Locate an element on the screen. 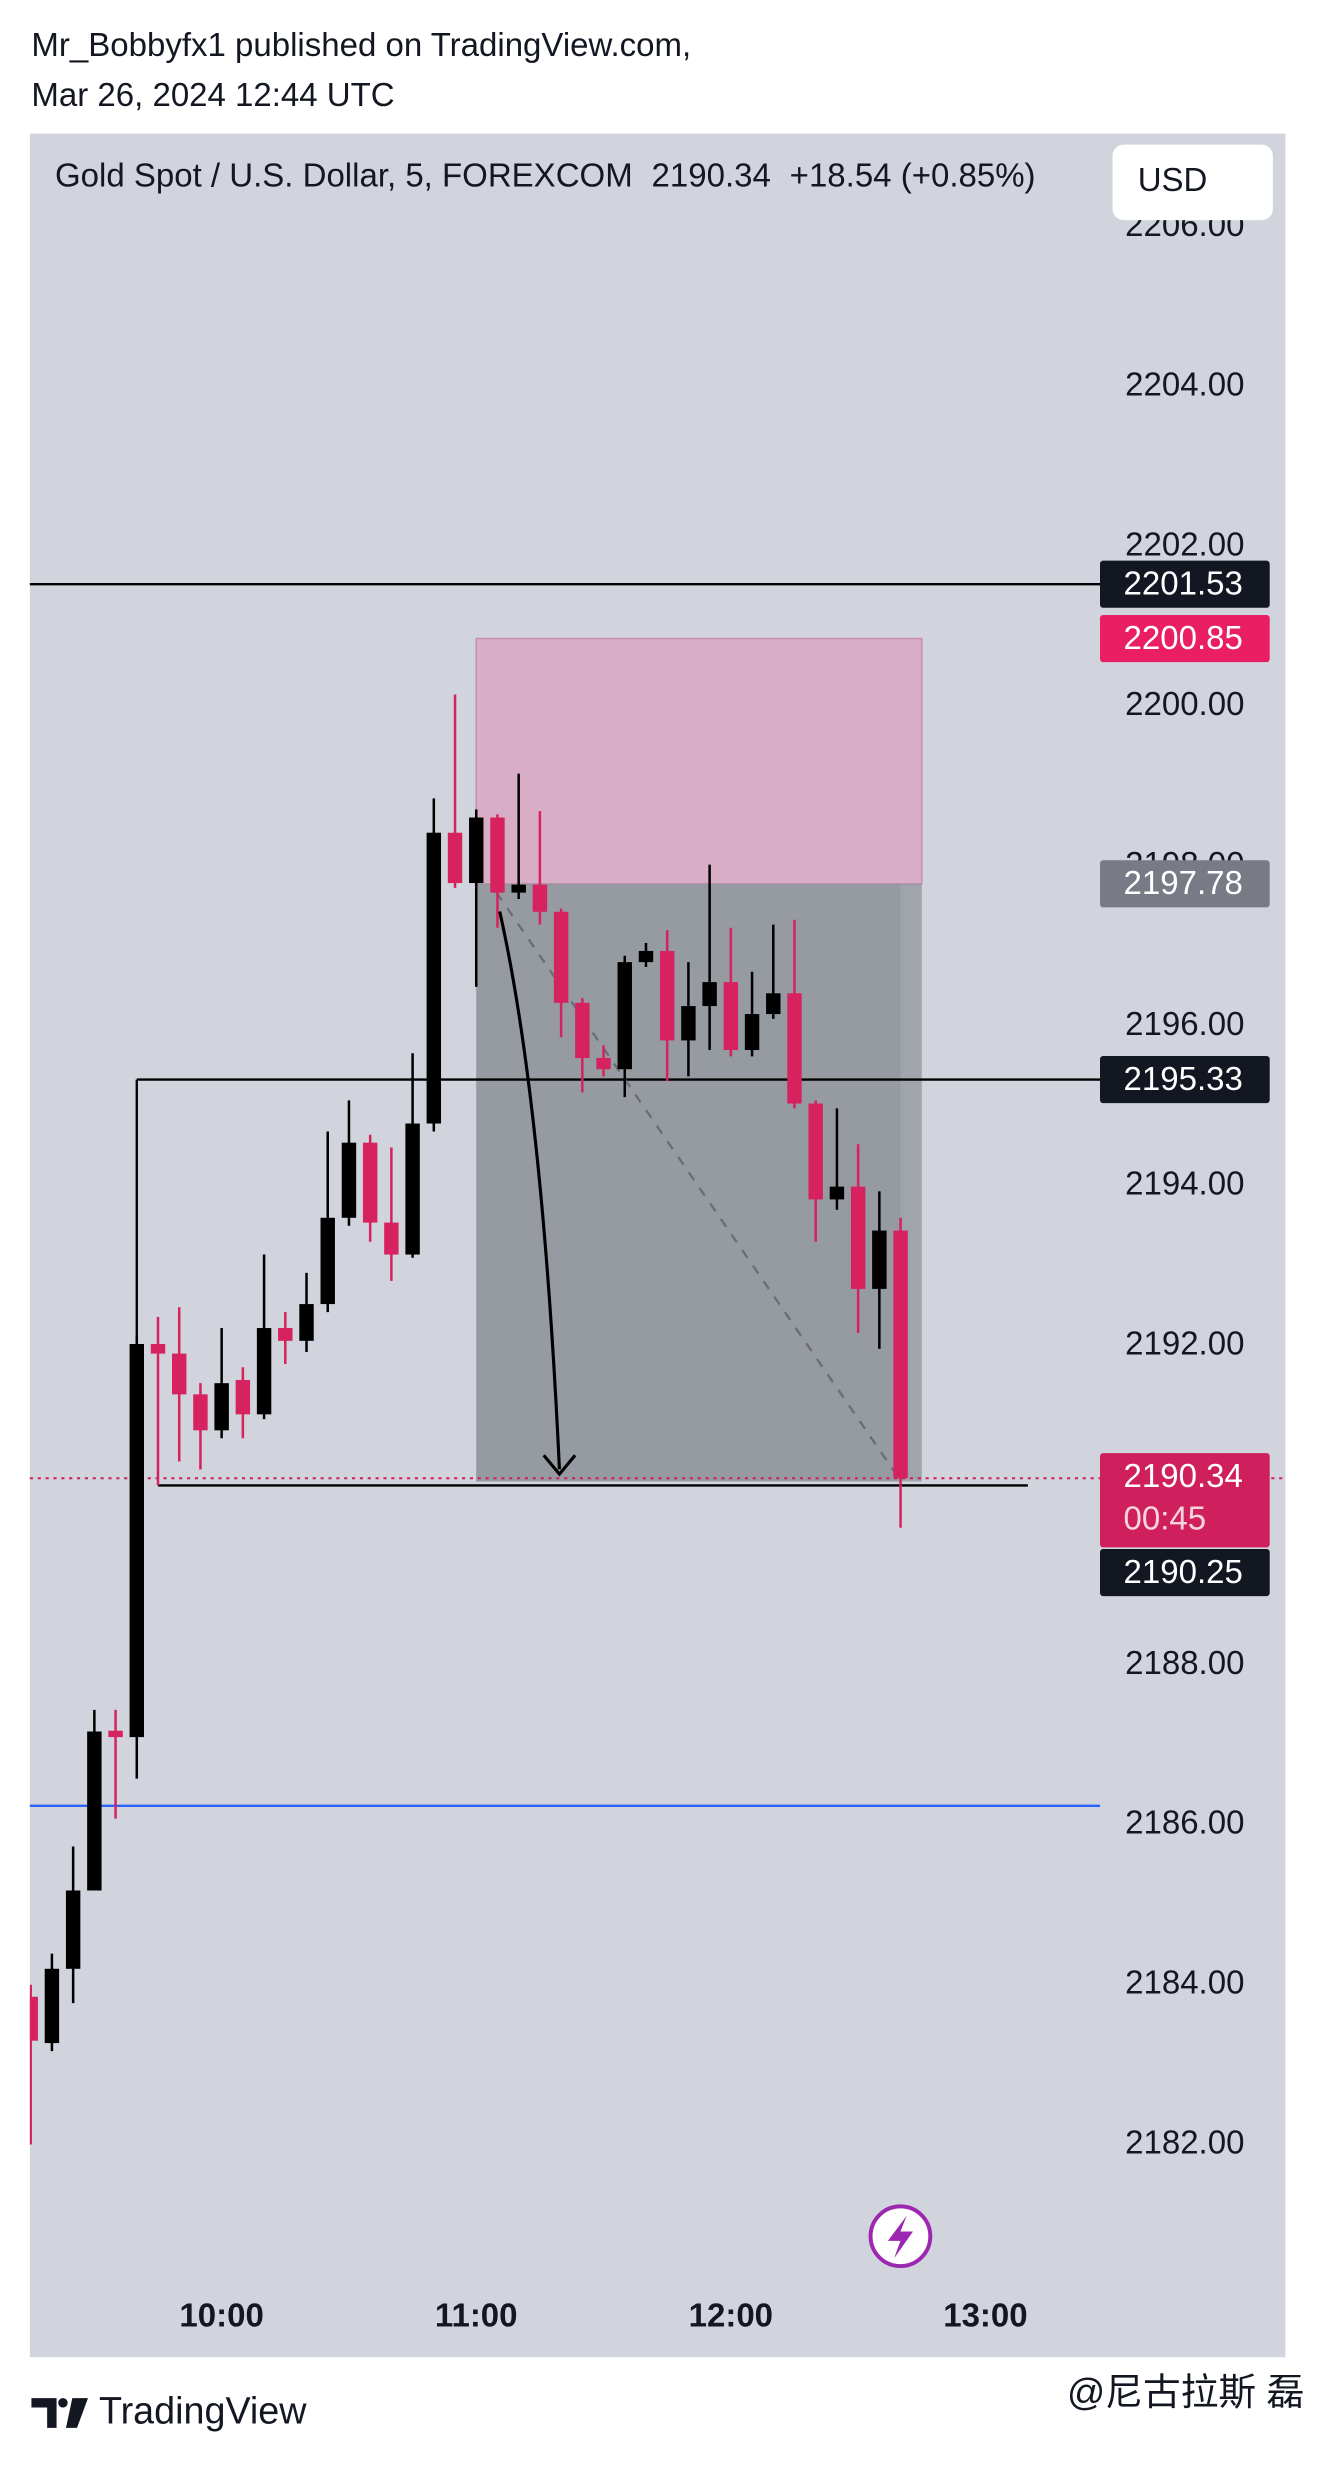 This screenshot has width=1320, height=2472. y-tick-label: 2194.00 is located at coordinates (1184, 1183).